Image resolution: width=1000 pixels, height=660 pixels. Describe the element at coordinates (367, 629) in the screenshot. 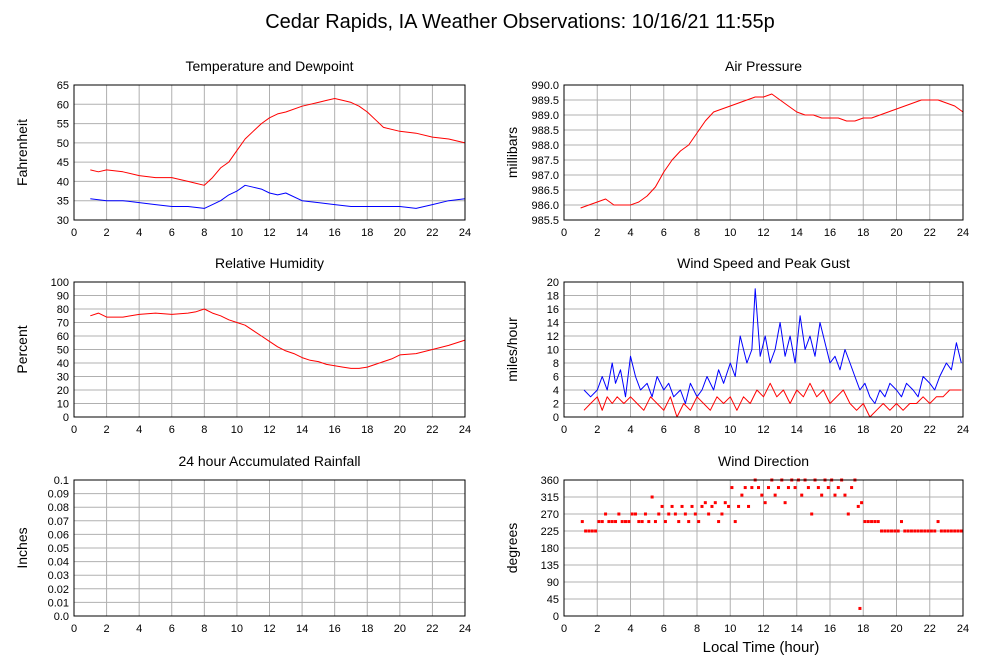

I see `chart-5-x-tick-label: 18` at that location.